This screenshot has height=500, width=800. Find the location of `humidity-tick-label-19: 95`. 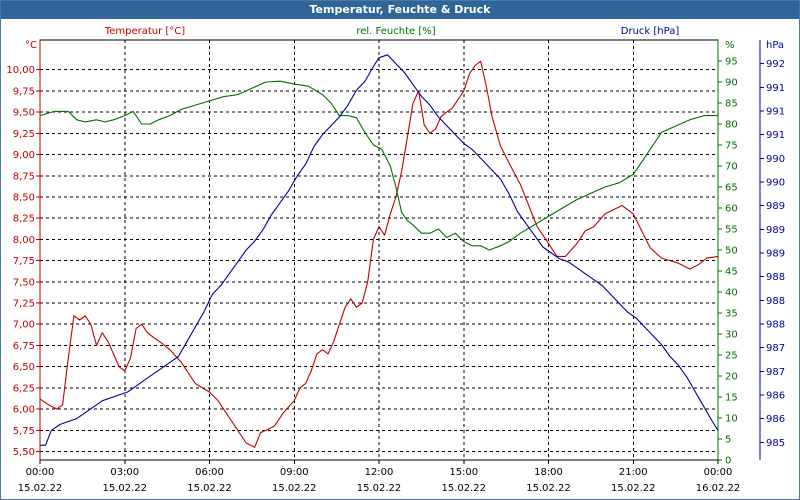

humidity-tick-label-19: 95 is located at coordinates (731, 62).